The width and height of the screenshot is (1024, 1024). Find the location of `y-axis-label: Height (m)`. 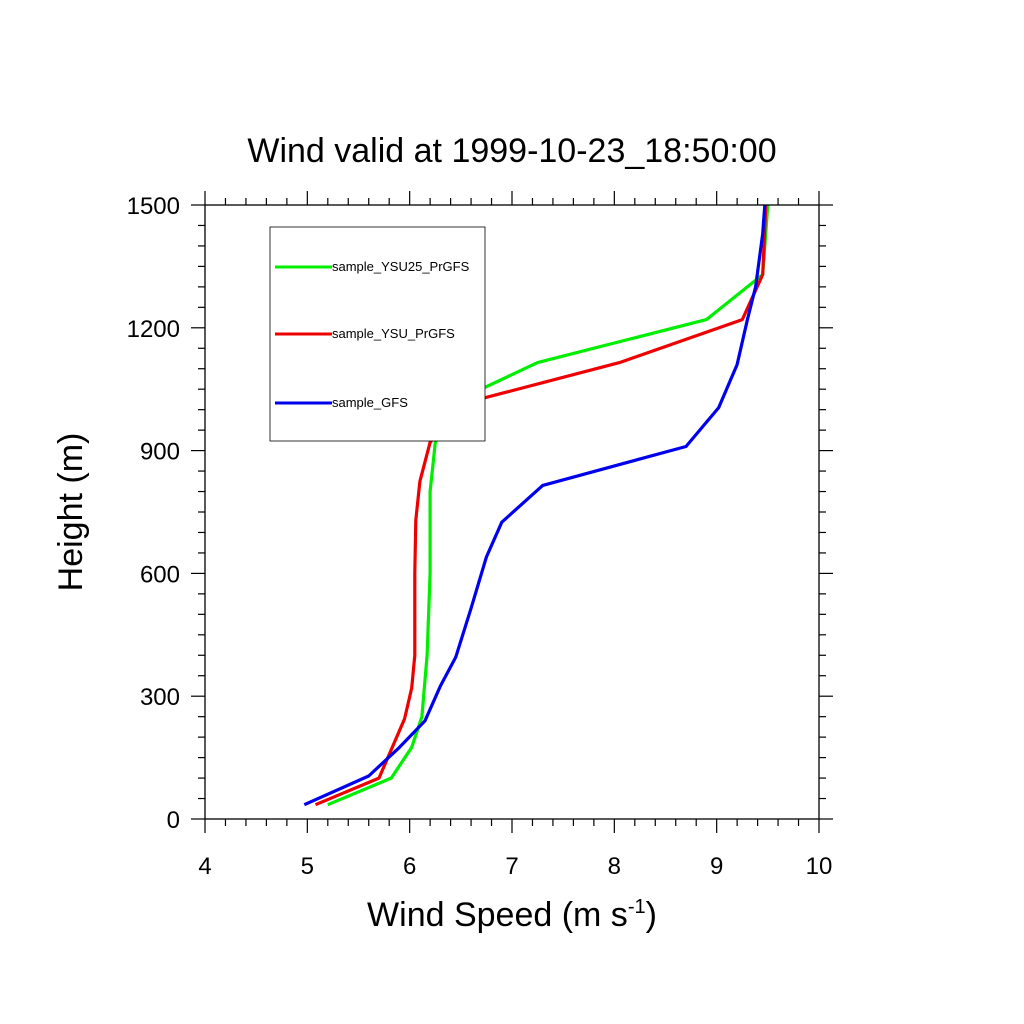

y-axis-label: Height (m) is located at coordinates (71, 512).